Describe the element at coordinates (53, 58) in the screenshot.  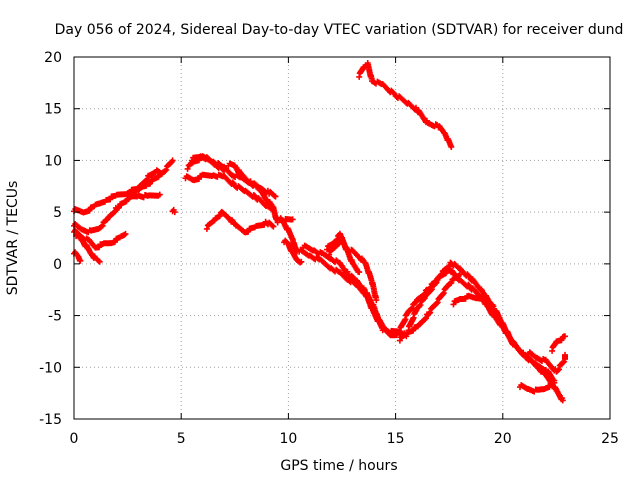
I see `y-tick-label: 20` at that location.